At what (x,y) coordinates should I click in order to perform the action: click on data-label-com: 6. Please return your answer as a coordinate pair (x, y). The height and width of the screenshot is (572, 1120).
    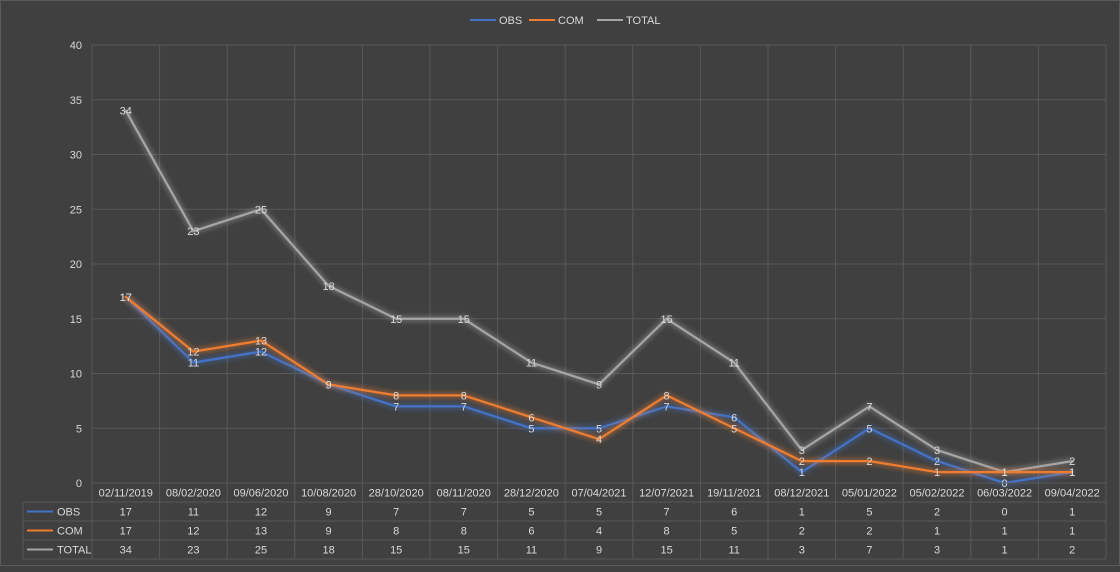
    Looking at the image, I should click on (531, 418).